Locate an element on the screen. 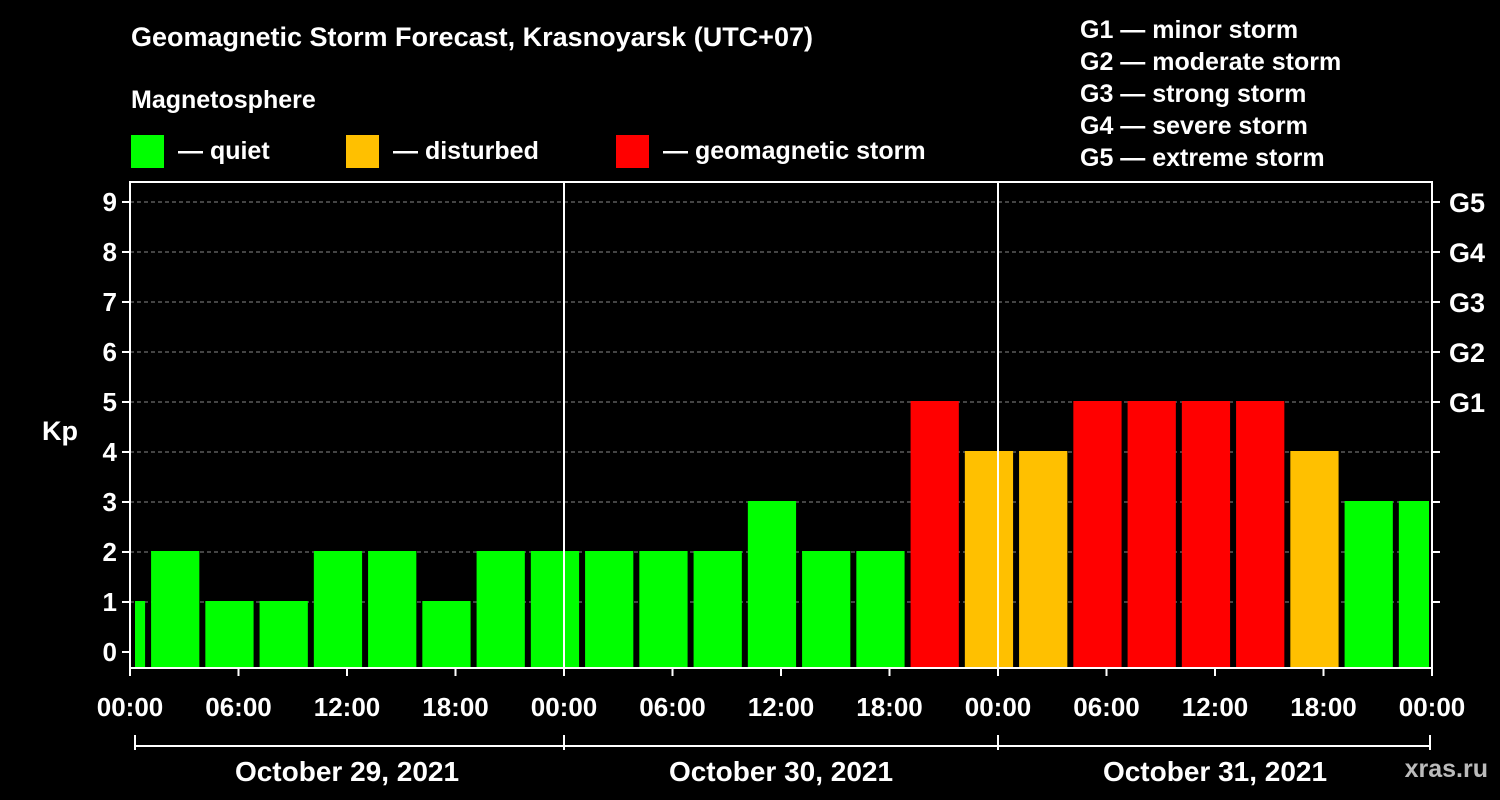 This screenshot has width=1500, height=800. y-tick-label: 8 is located at coordinates (110, 252).